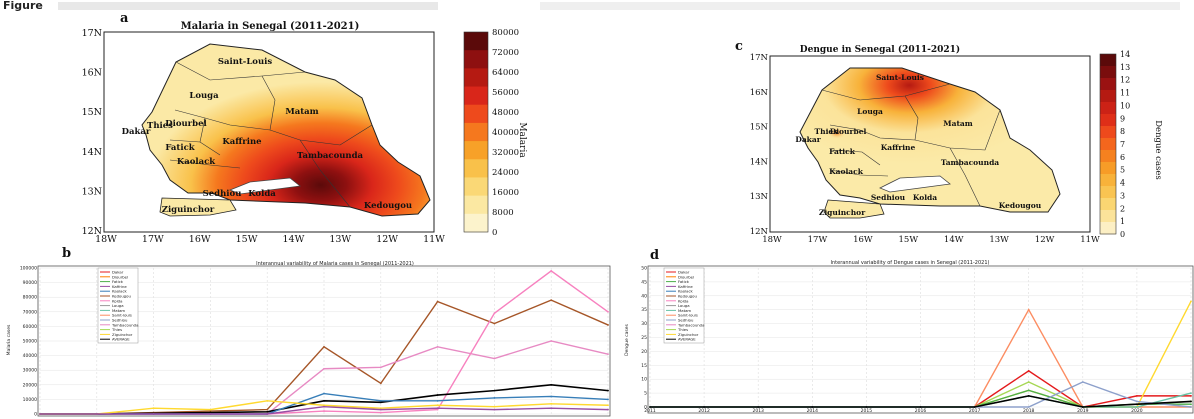 This screenshot has width=1194, height=419. I want to click on legend-label-louga: Louga, so click(684, 305).